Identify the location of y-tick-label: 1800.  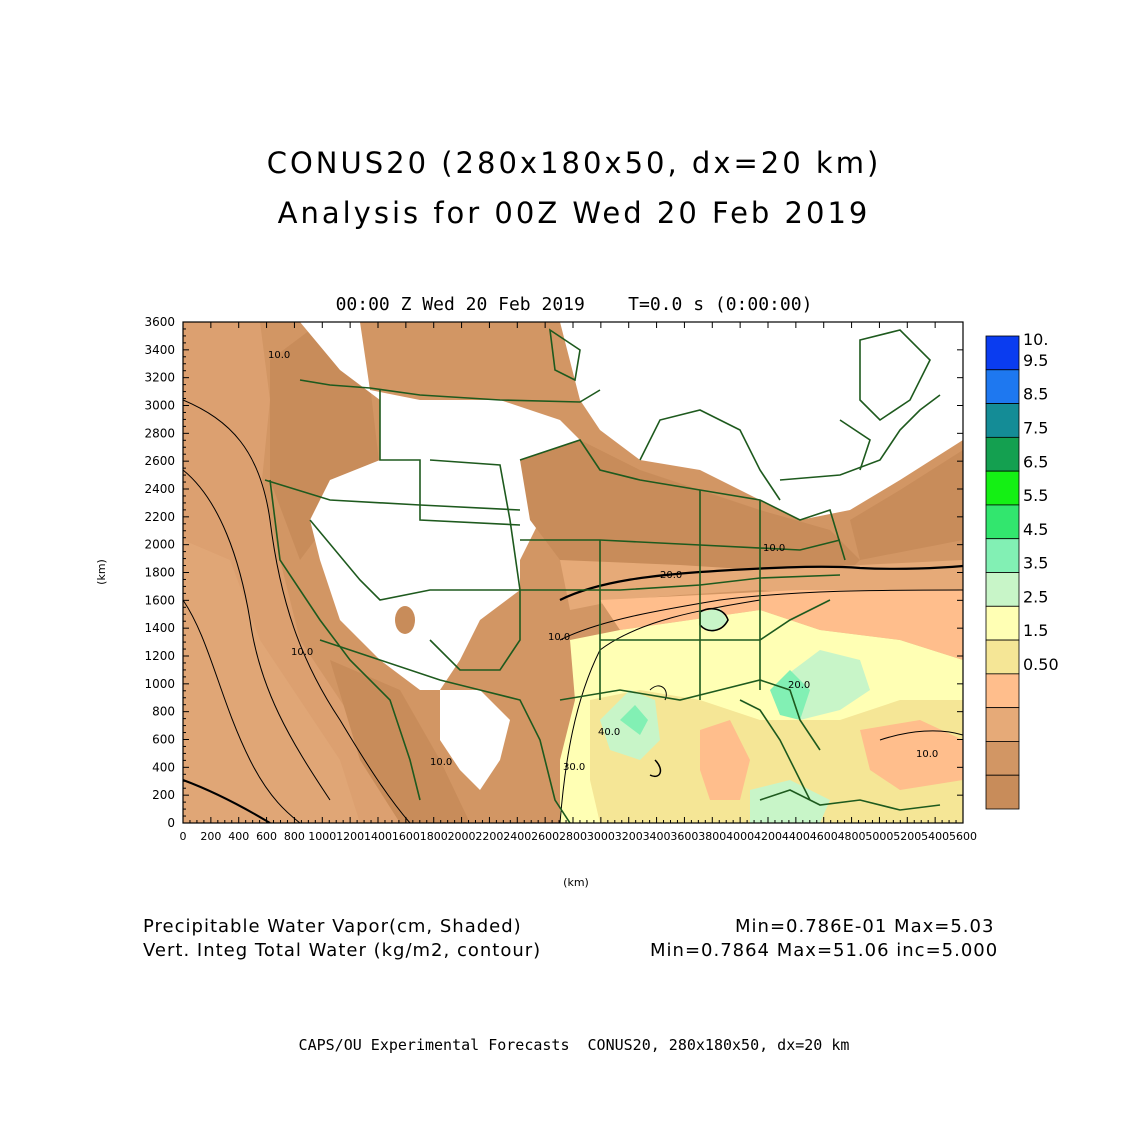
(159, 573).